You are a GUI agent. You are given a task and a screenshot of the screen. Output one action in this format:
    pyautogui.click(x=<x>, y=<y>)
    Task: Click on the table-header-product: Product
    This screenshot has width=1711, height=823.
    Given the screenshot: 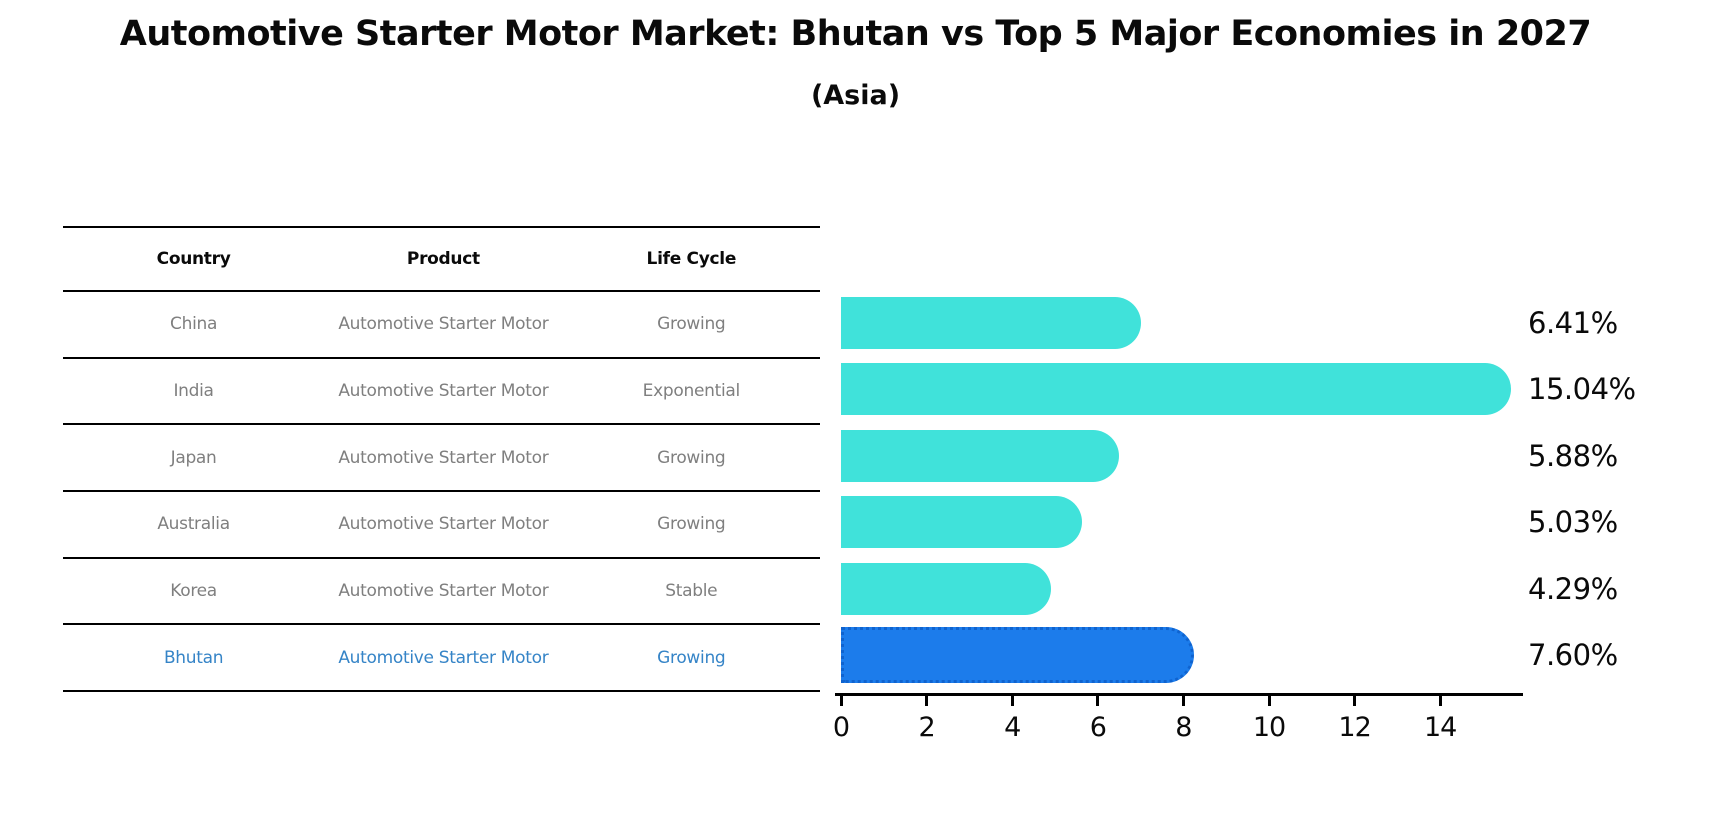 What is the action you would take?
    pyautogui.click(x=443, y=259)
    